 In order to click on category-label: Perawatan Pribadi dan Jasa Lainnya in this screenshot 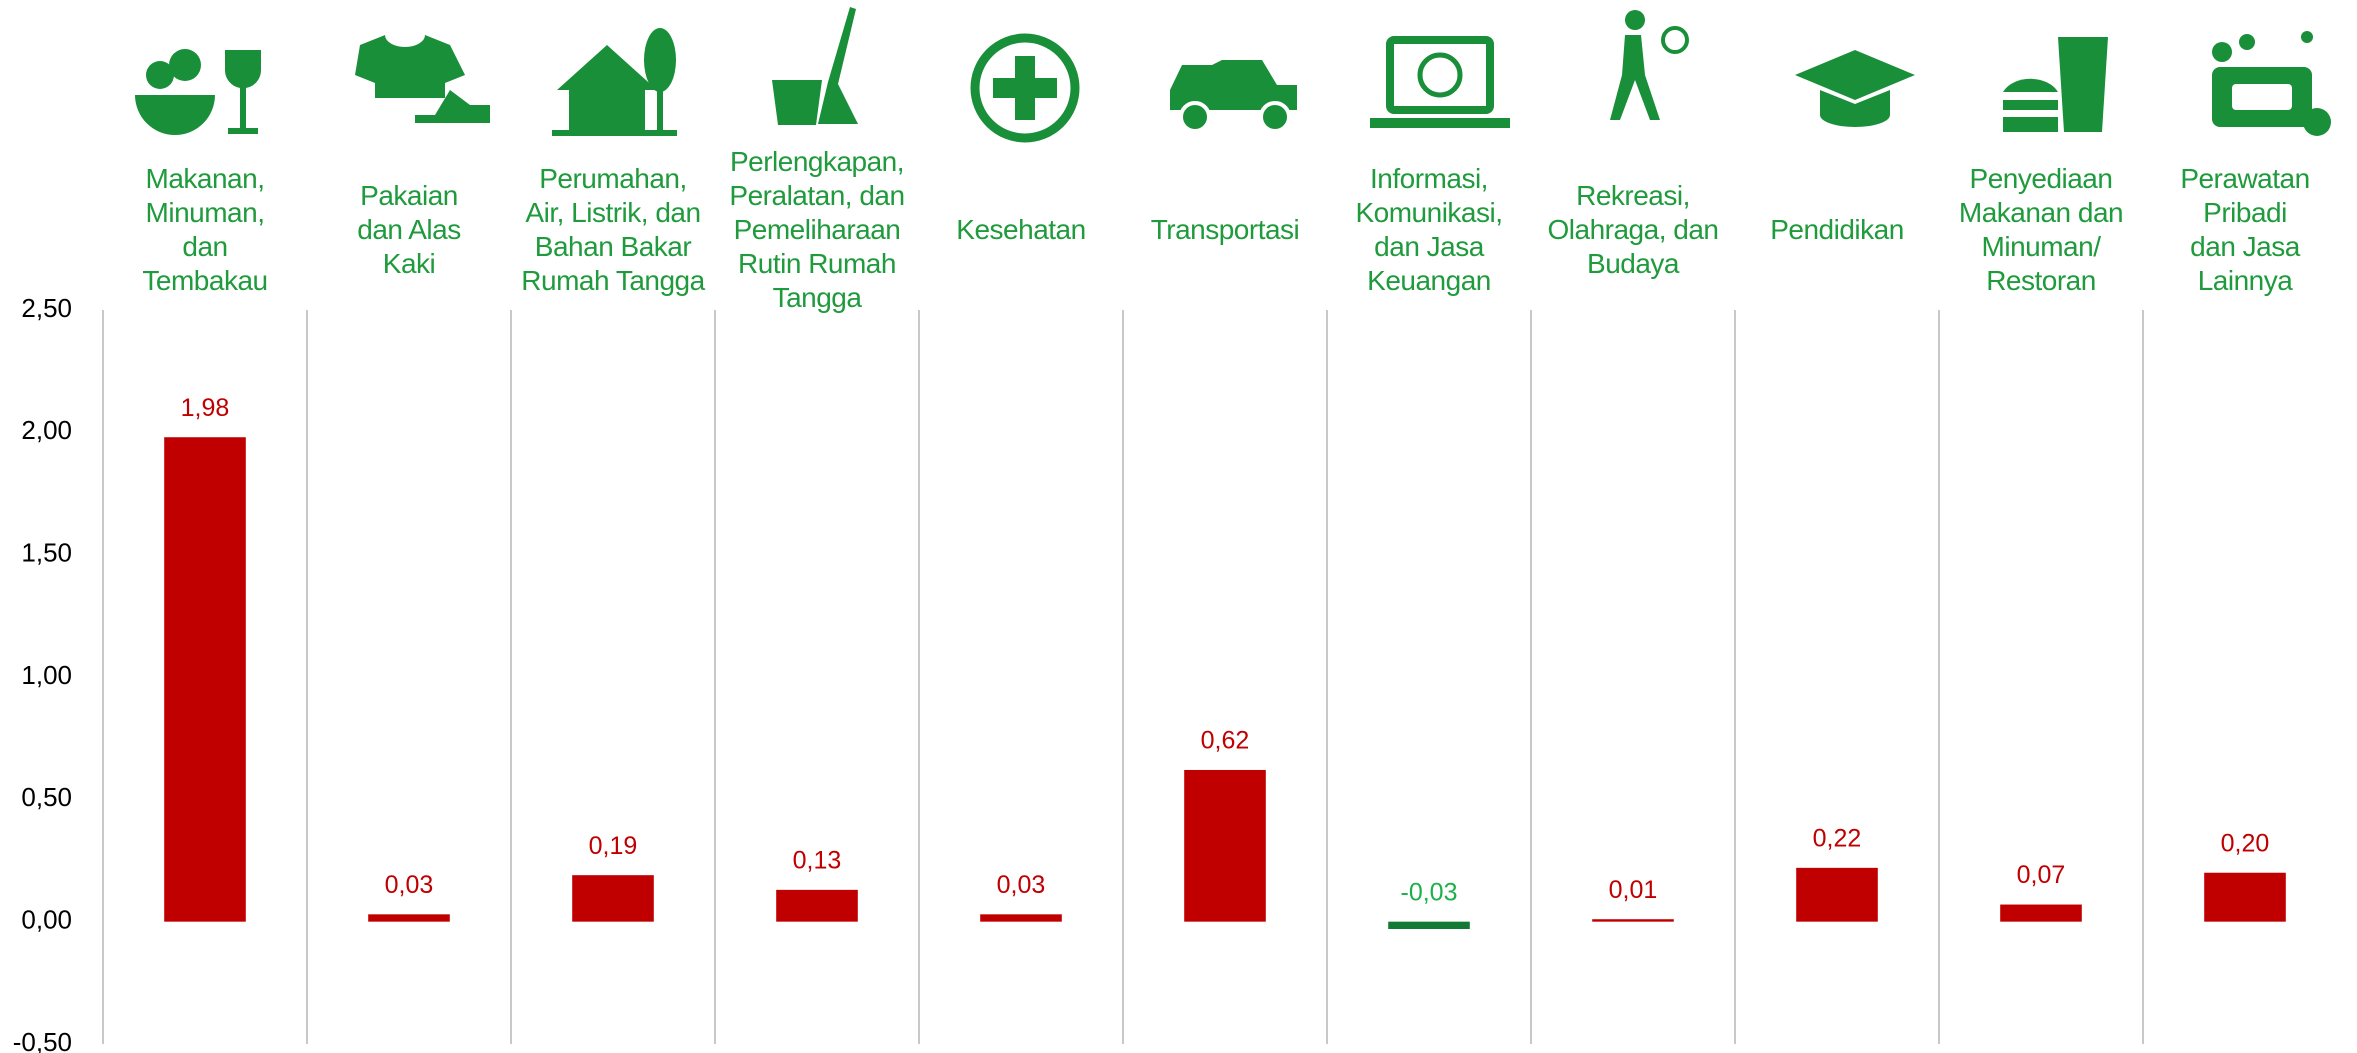, I will do `click(2245, 229)`.